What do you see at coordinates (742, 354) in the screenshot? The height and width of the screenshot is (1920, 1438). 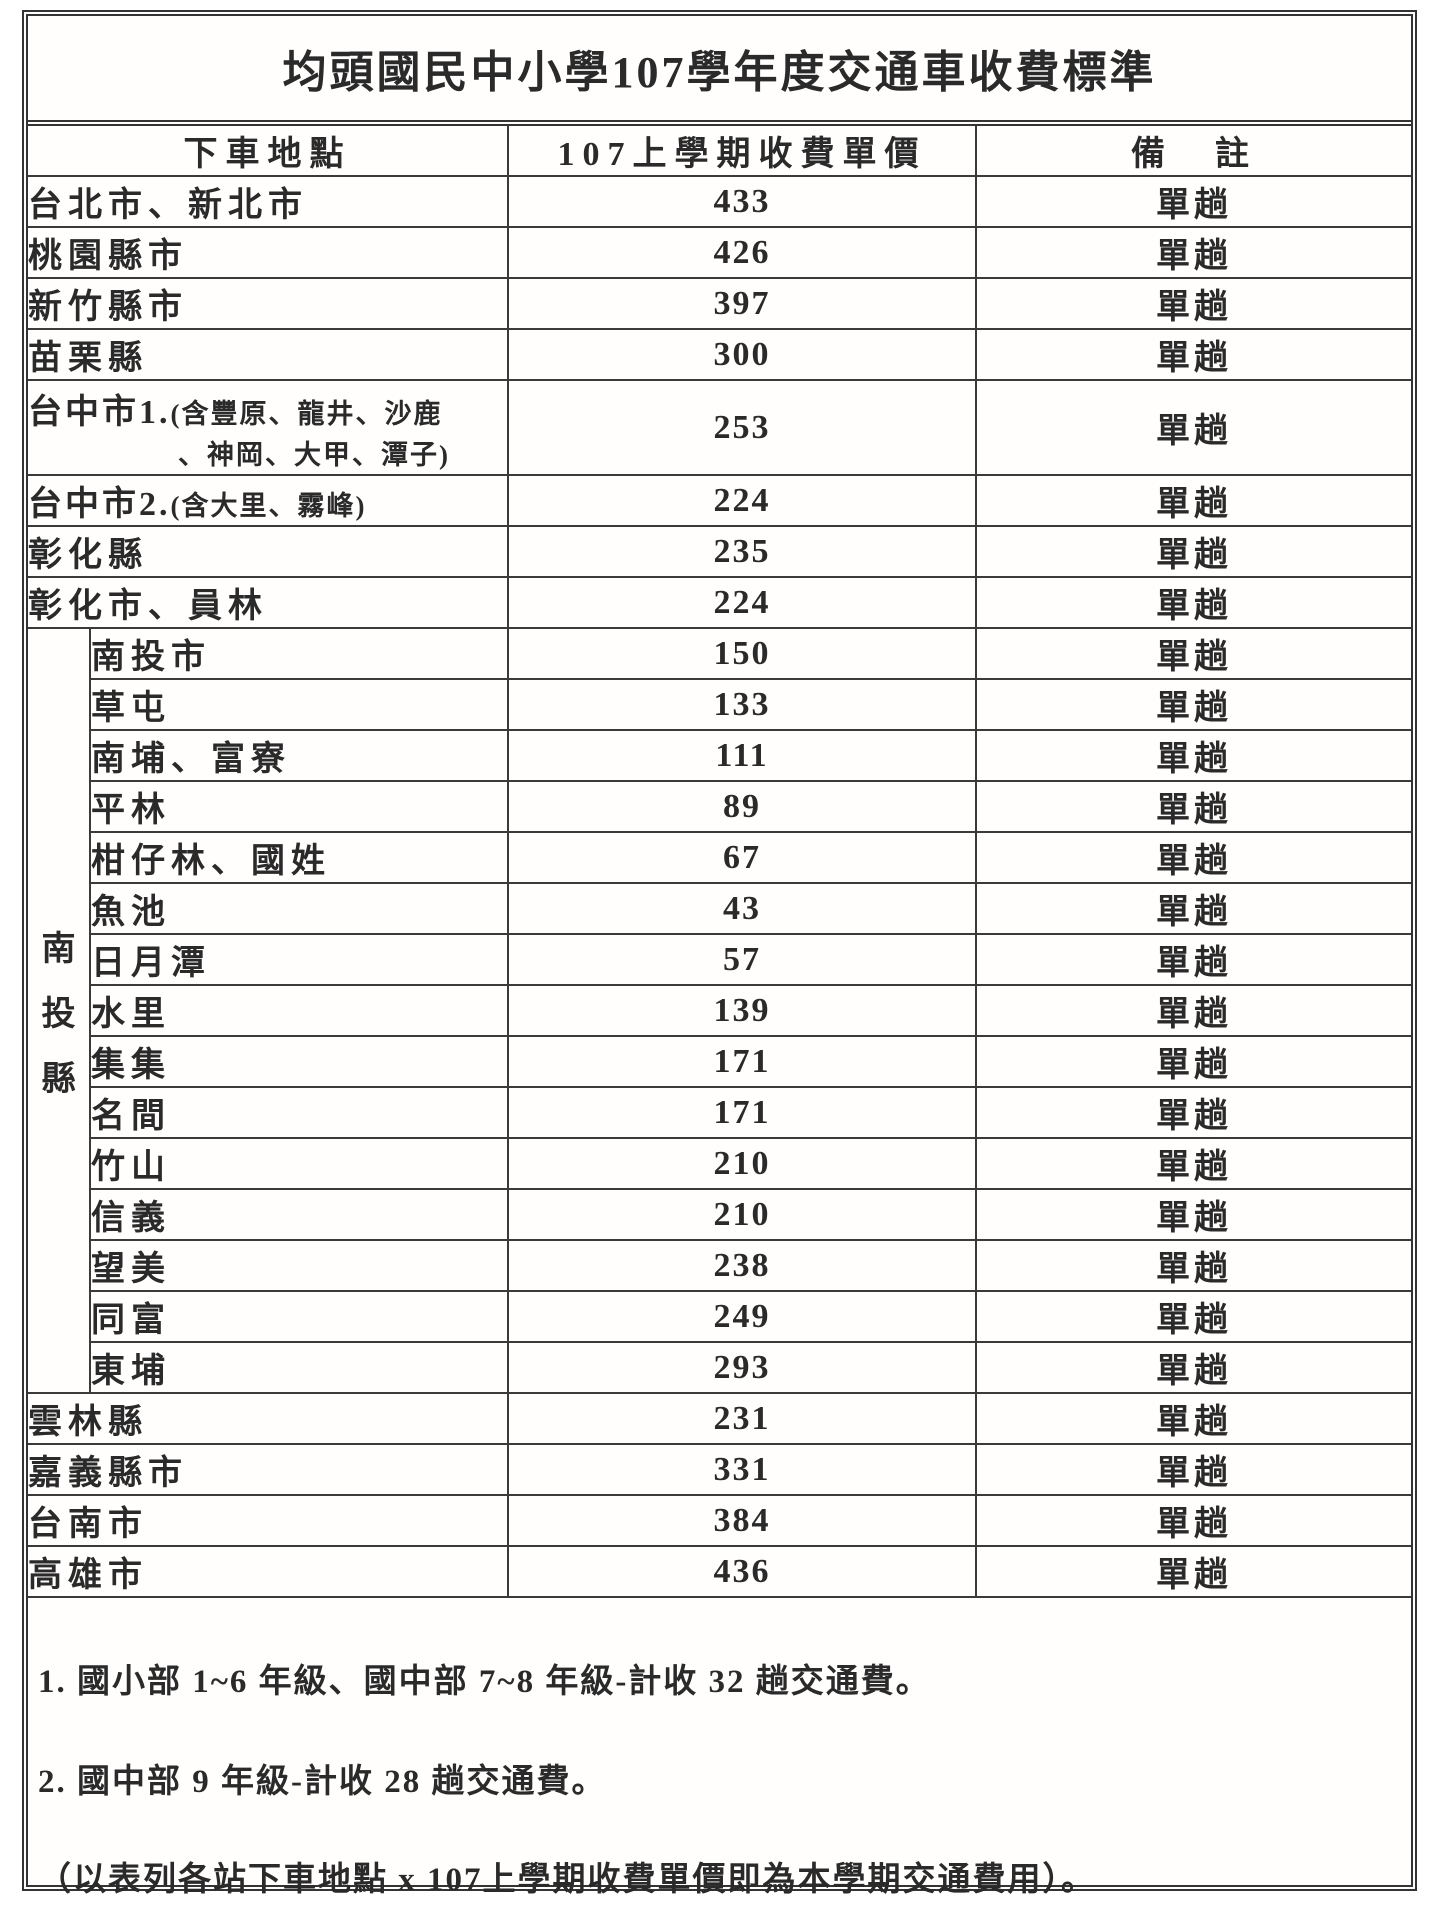 I see `price-cell: 300` at bounding box center [742, 354].